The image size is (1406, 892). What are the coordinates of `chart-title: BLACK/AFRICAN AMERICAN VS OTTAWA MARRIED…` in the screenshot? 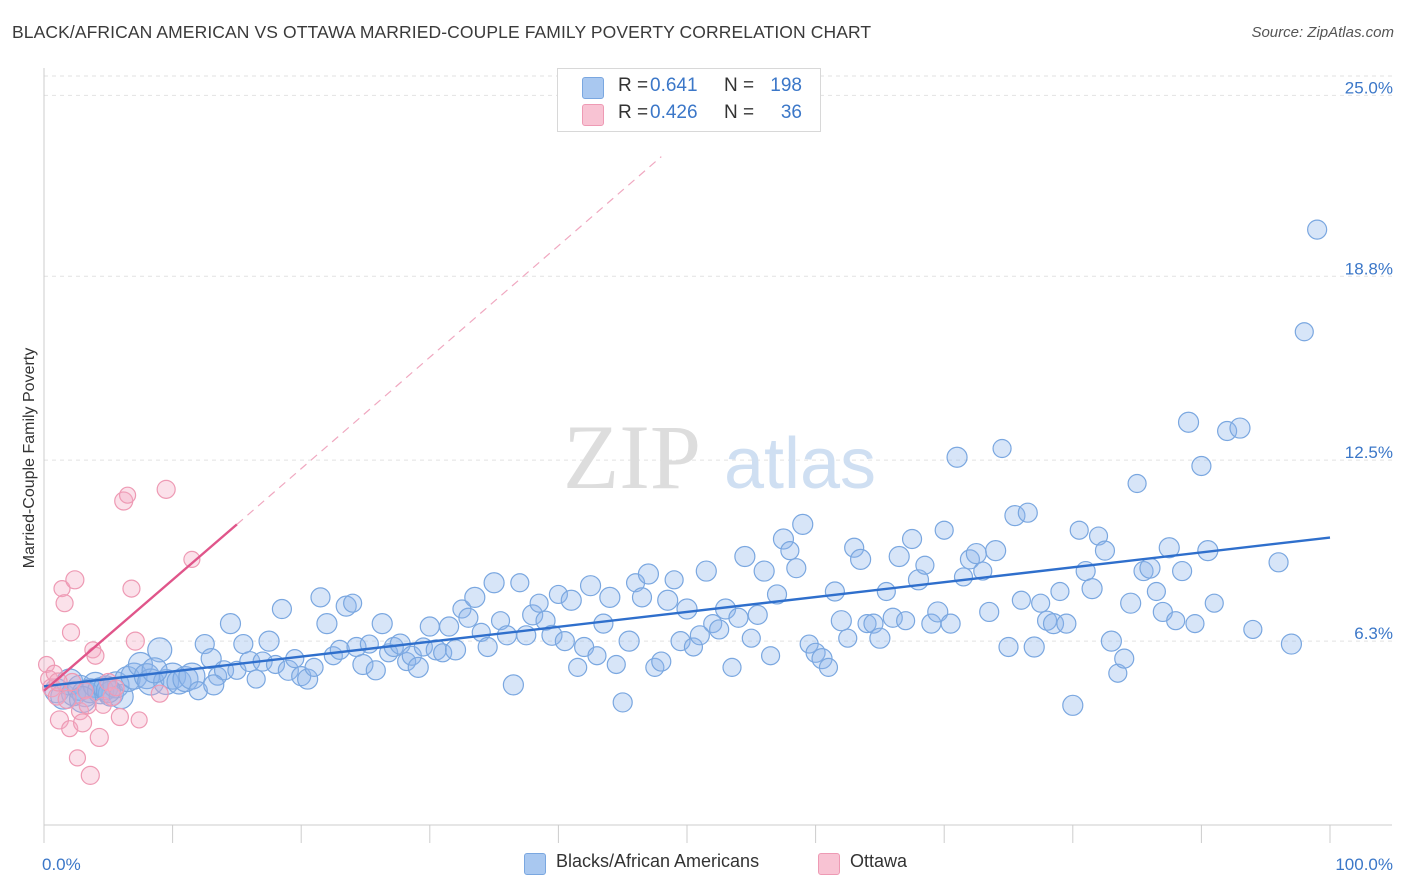 It's located at (442, 32).